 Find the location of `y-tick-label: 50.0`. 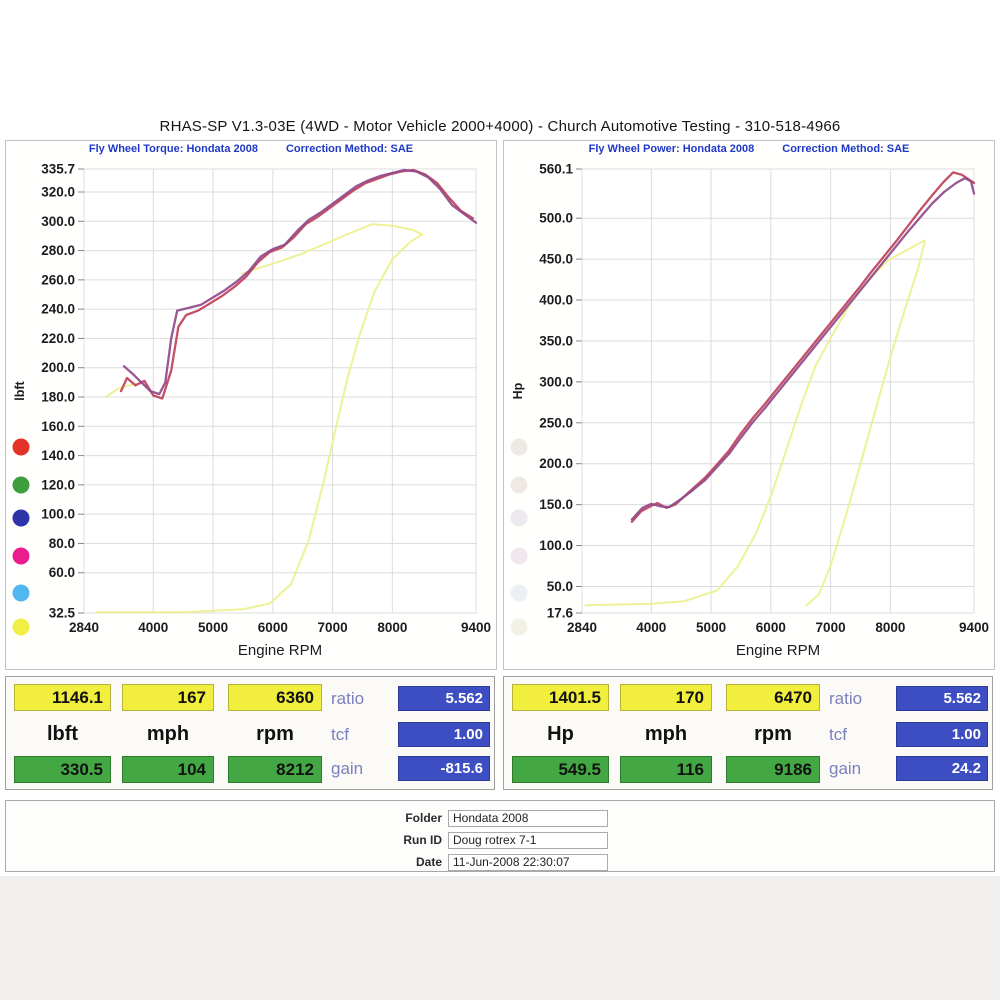

y-tick-label: 50.0 is located at coordinates (560, 586).